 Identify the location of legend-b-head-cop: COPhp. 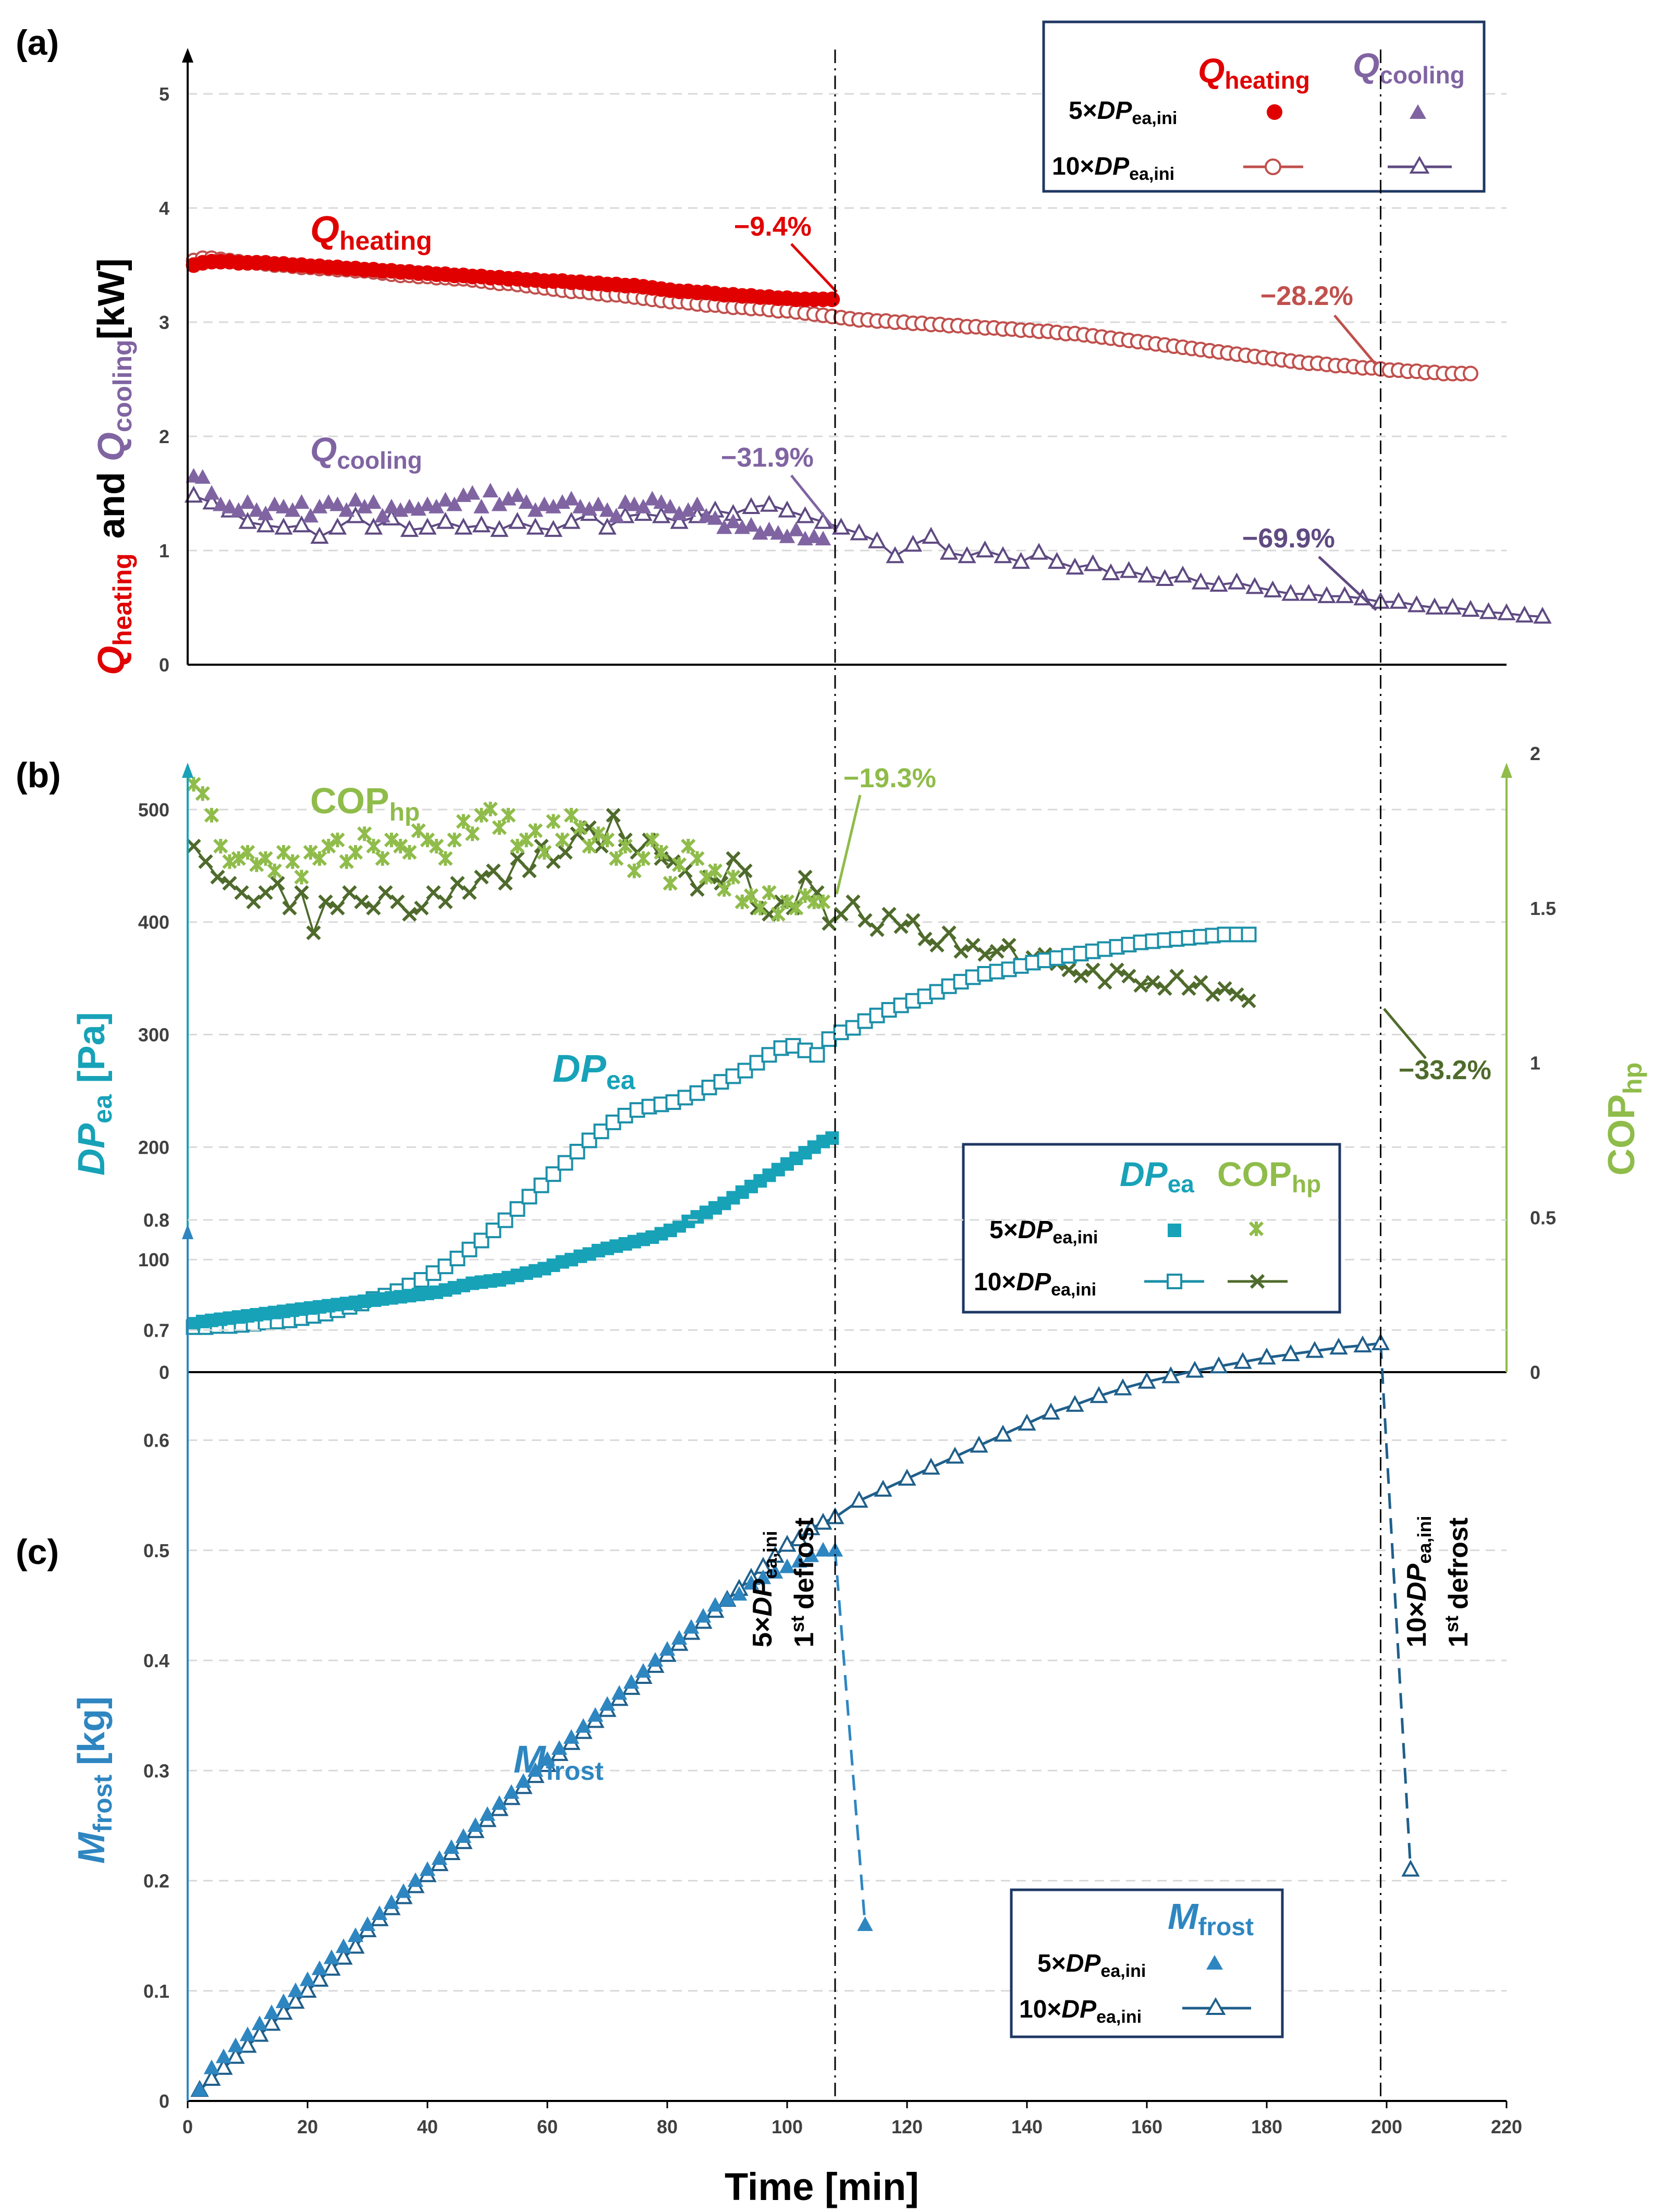
(1269, 1176).